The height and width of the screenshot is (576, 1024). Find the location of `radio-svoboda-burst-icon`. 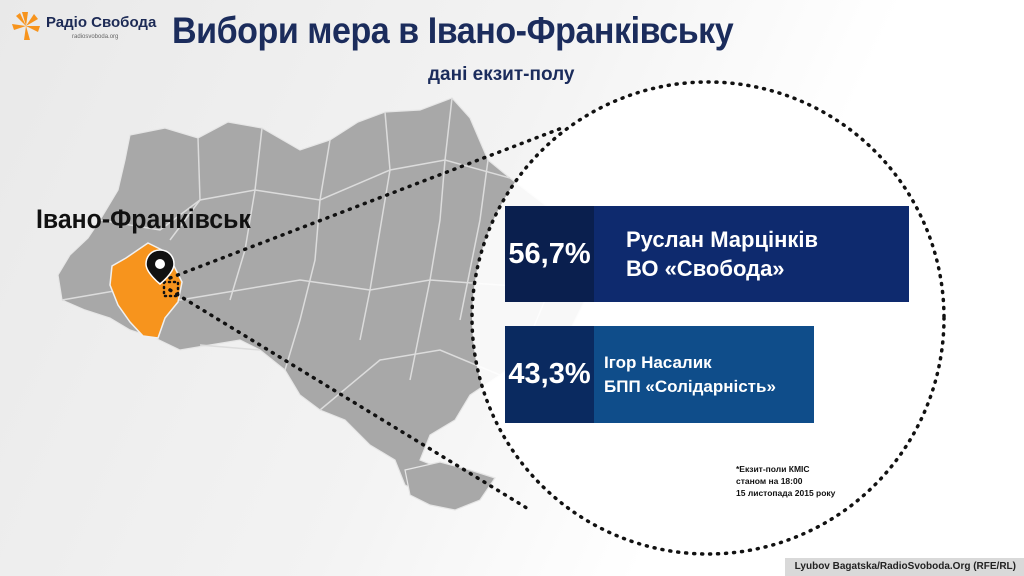

radio-svoboda-burst-icon is located at coordinates (26, 26).